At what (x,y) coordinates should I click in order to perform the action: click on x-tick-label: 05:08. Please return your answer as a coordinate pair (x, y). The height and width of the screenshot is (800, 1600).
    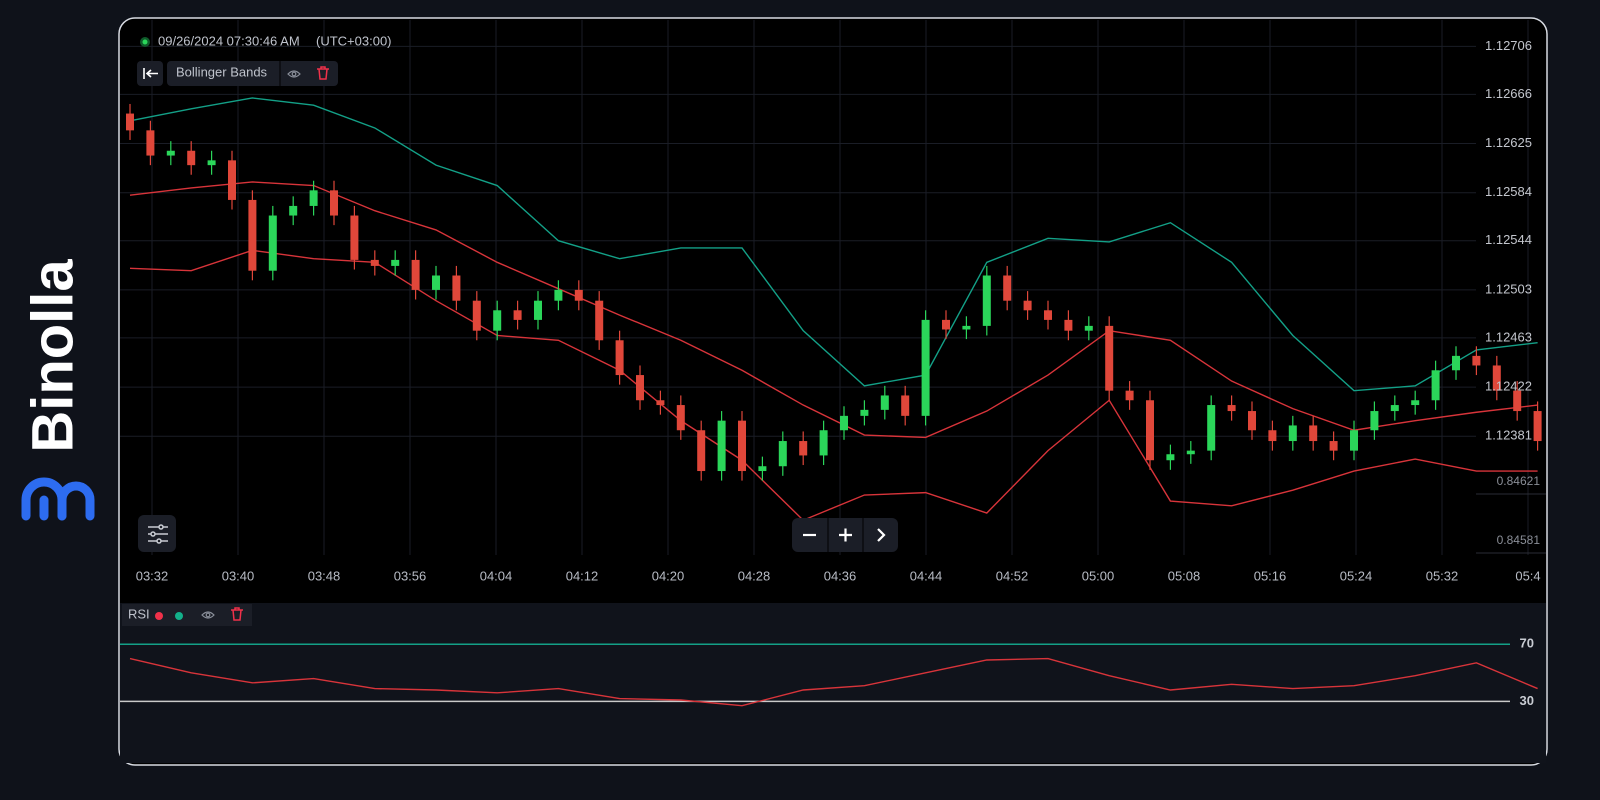
    Looking at the image, I should click on (1184, 575).